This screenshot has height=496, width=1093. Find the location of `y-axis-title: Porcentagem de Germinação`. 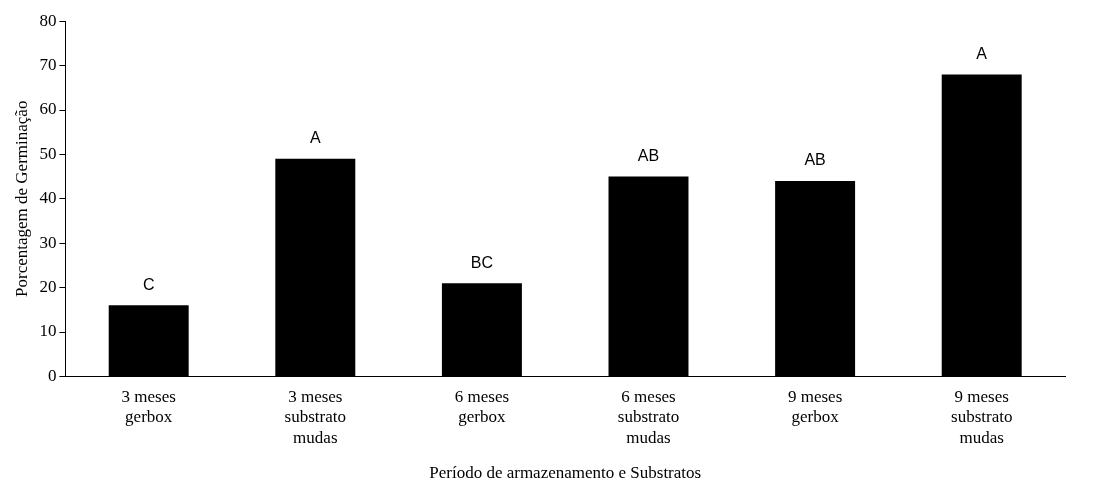

y-axis-title: Porcentagem de Germinação is located at coordinates (21, 198).